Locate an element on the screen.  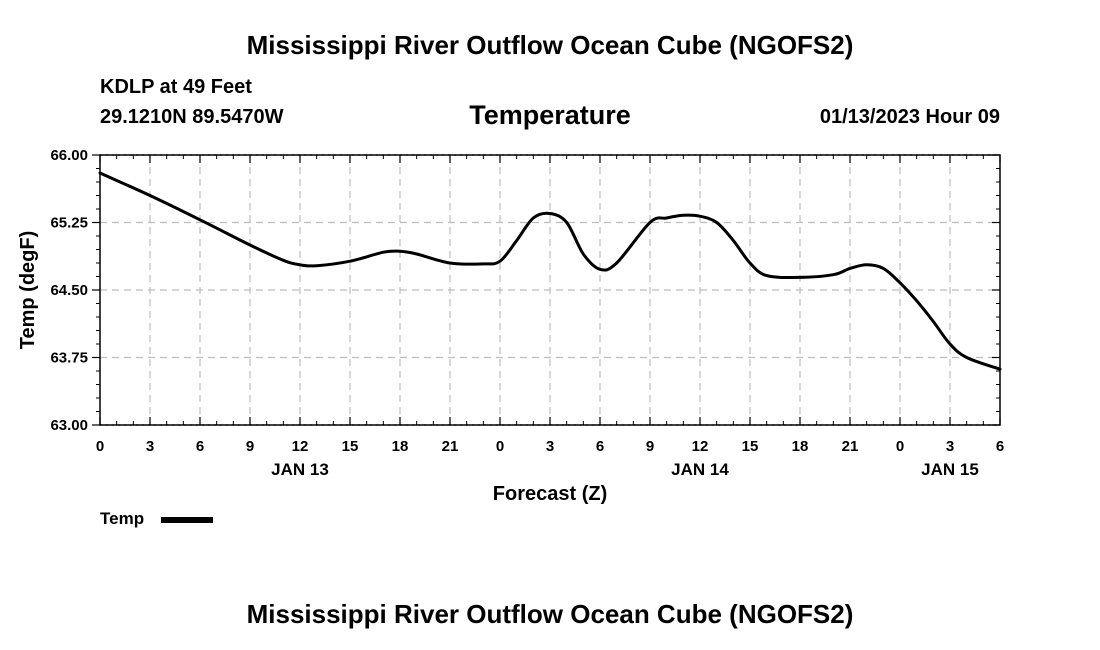
station-coordinates: 29.1210N 89.5470W is located at coordinates (192, 117).